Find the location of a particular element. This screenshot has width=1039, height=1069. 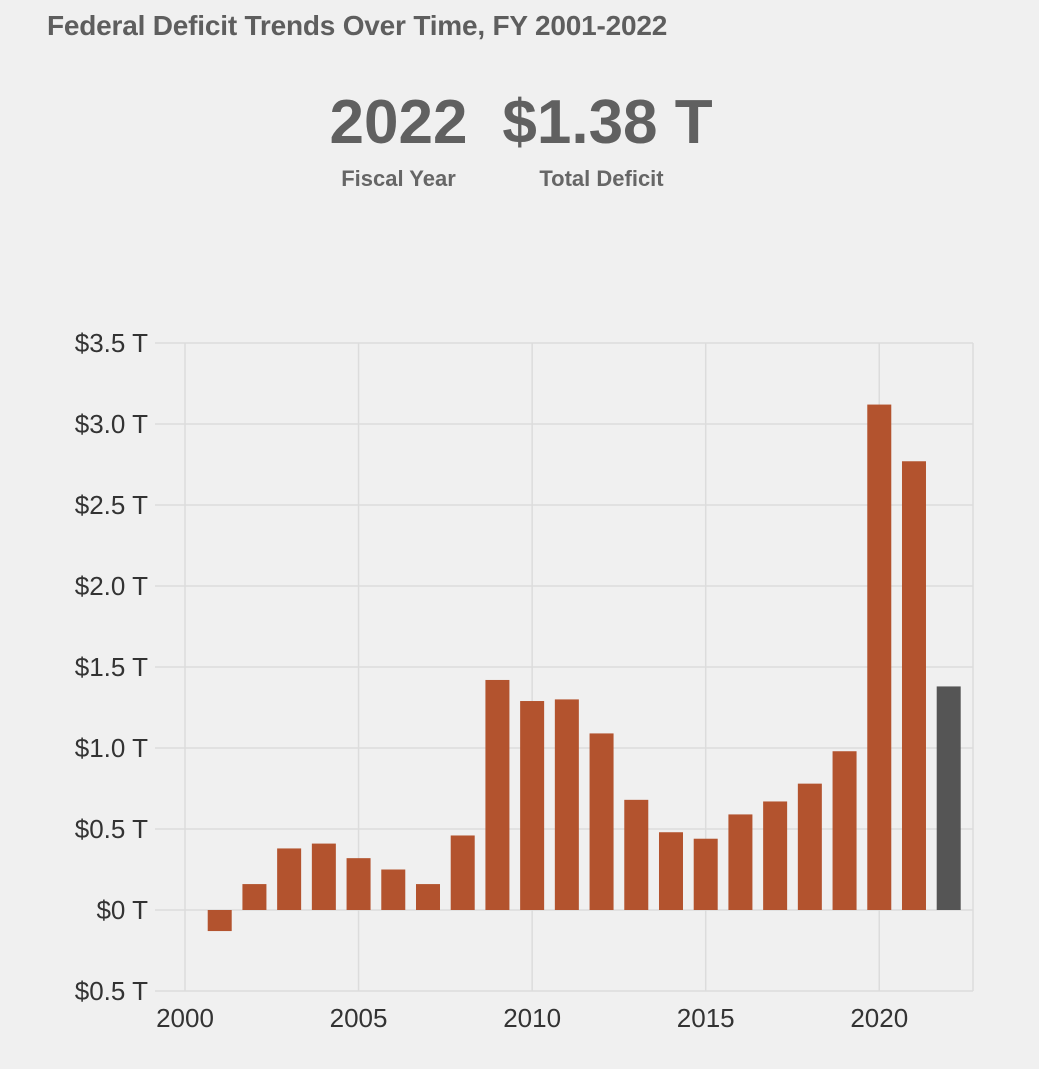

bar-2006 is located at coordinates (393, 890).